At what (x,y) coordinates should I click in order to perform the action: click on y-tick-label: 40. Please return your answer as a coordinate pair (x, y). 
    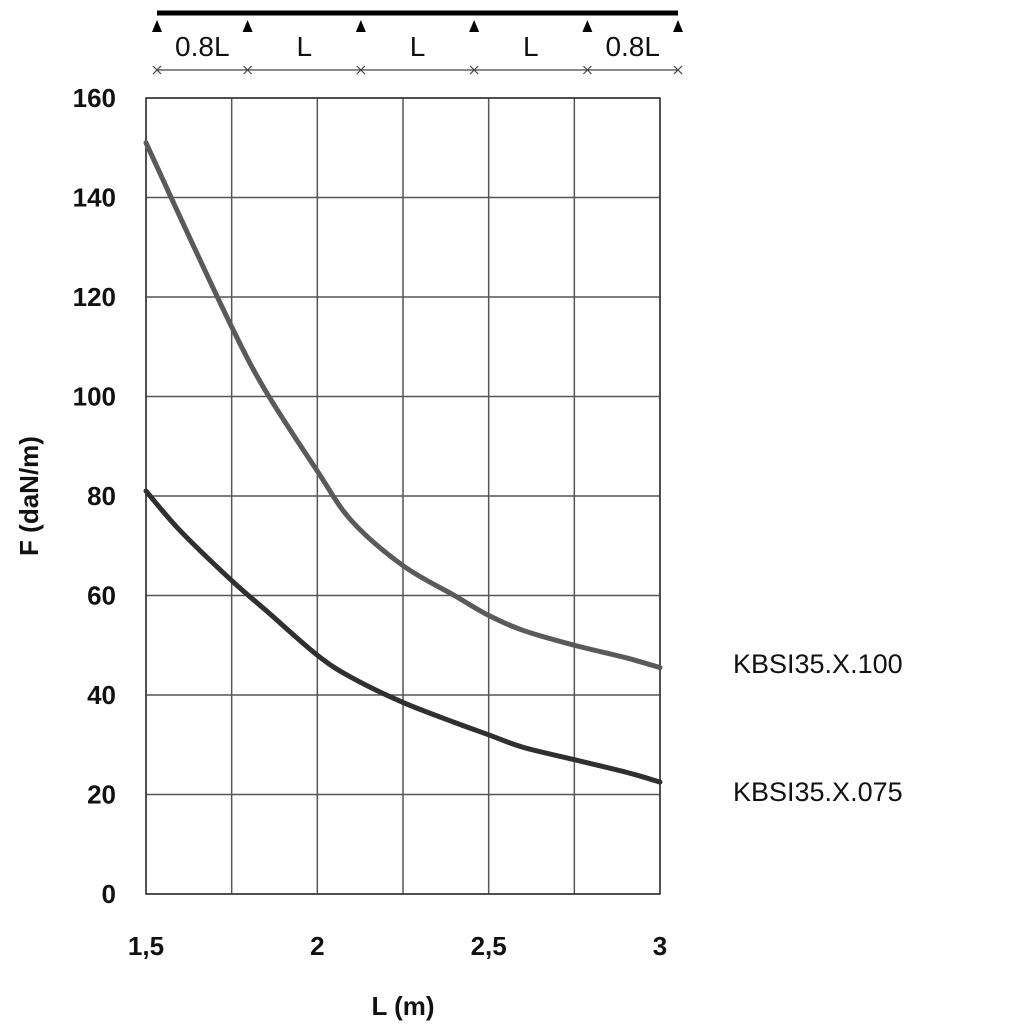
    Looking at the image, I should click on (101, 695).